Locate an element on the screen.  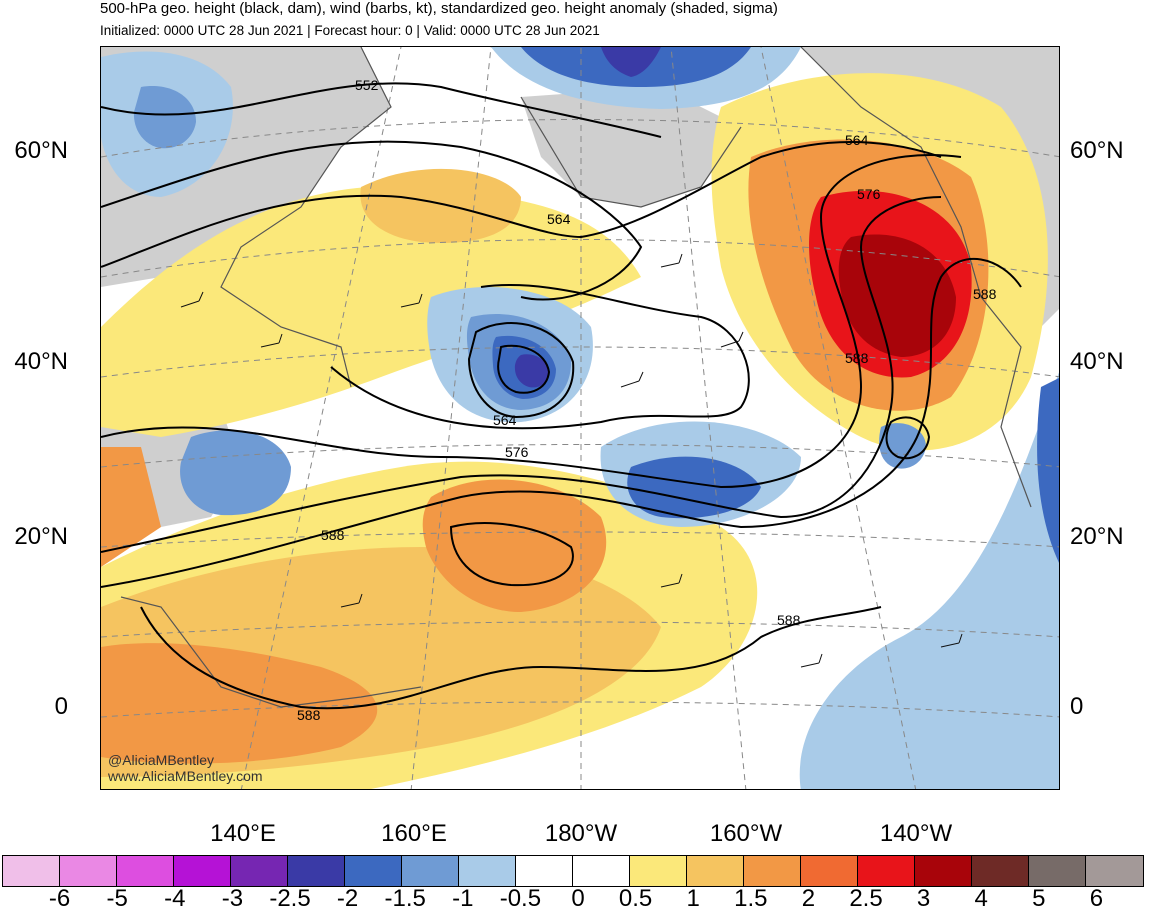
anomaly-positive-west is located at coordinates (371, 311).